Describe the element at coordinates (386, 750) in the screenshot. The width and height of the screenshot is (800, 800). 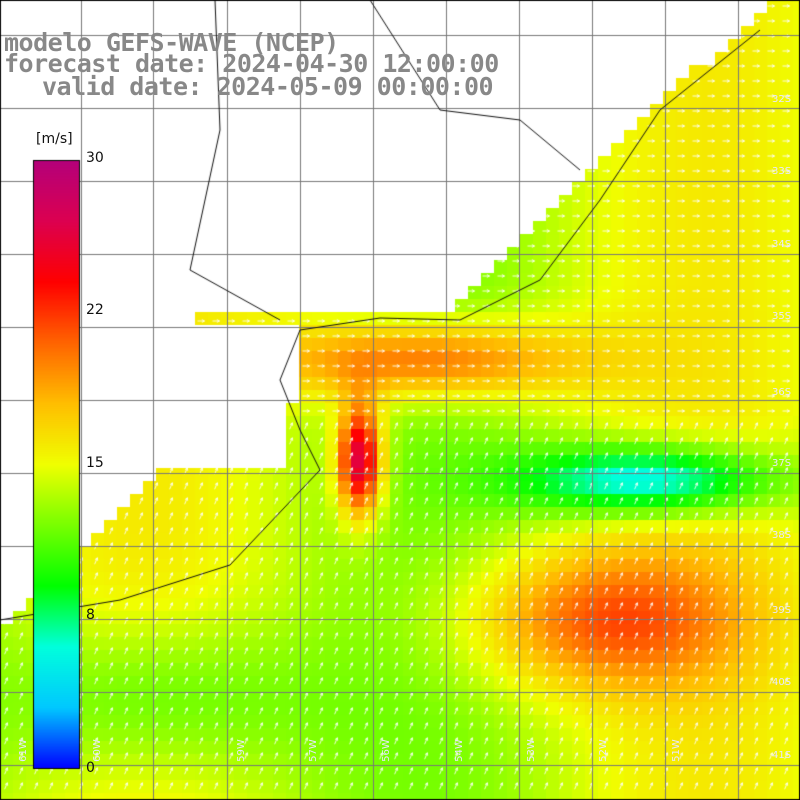
I see `lon-label: 56W` at that location.